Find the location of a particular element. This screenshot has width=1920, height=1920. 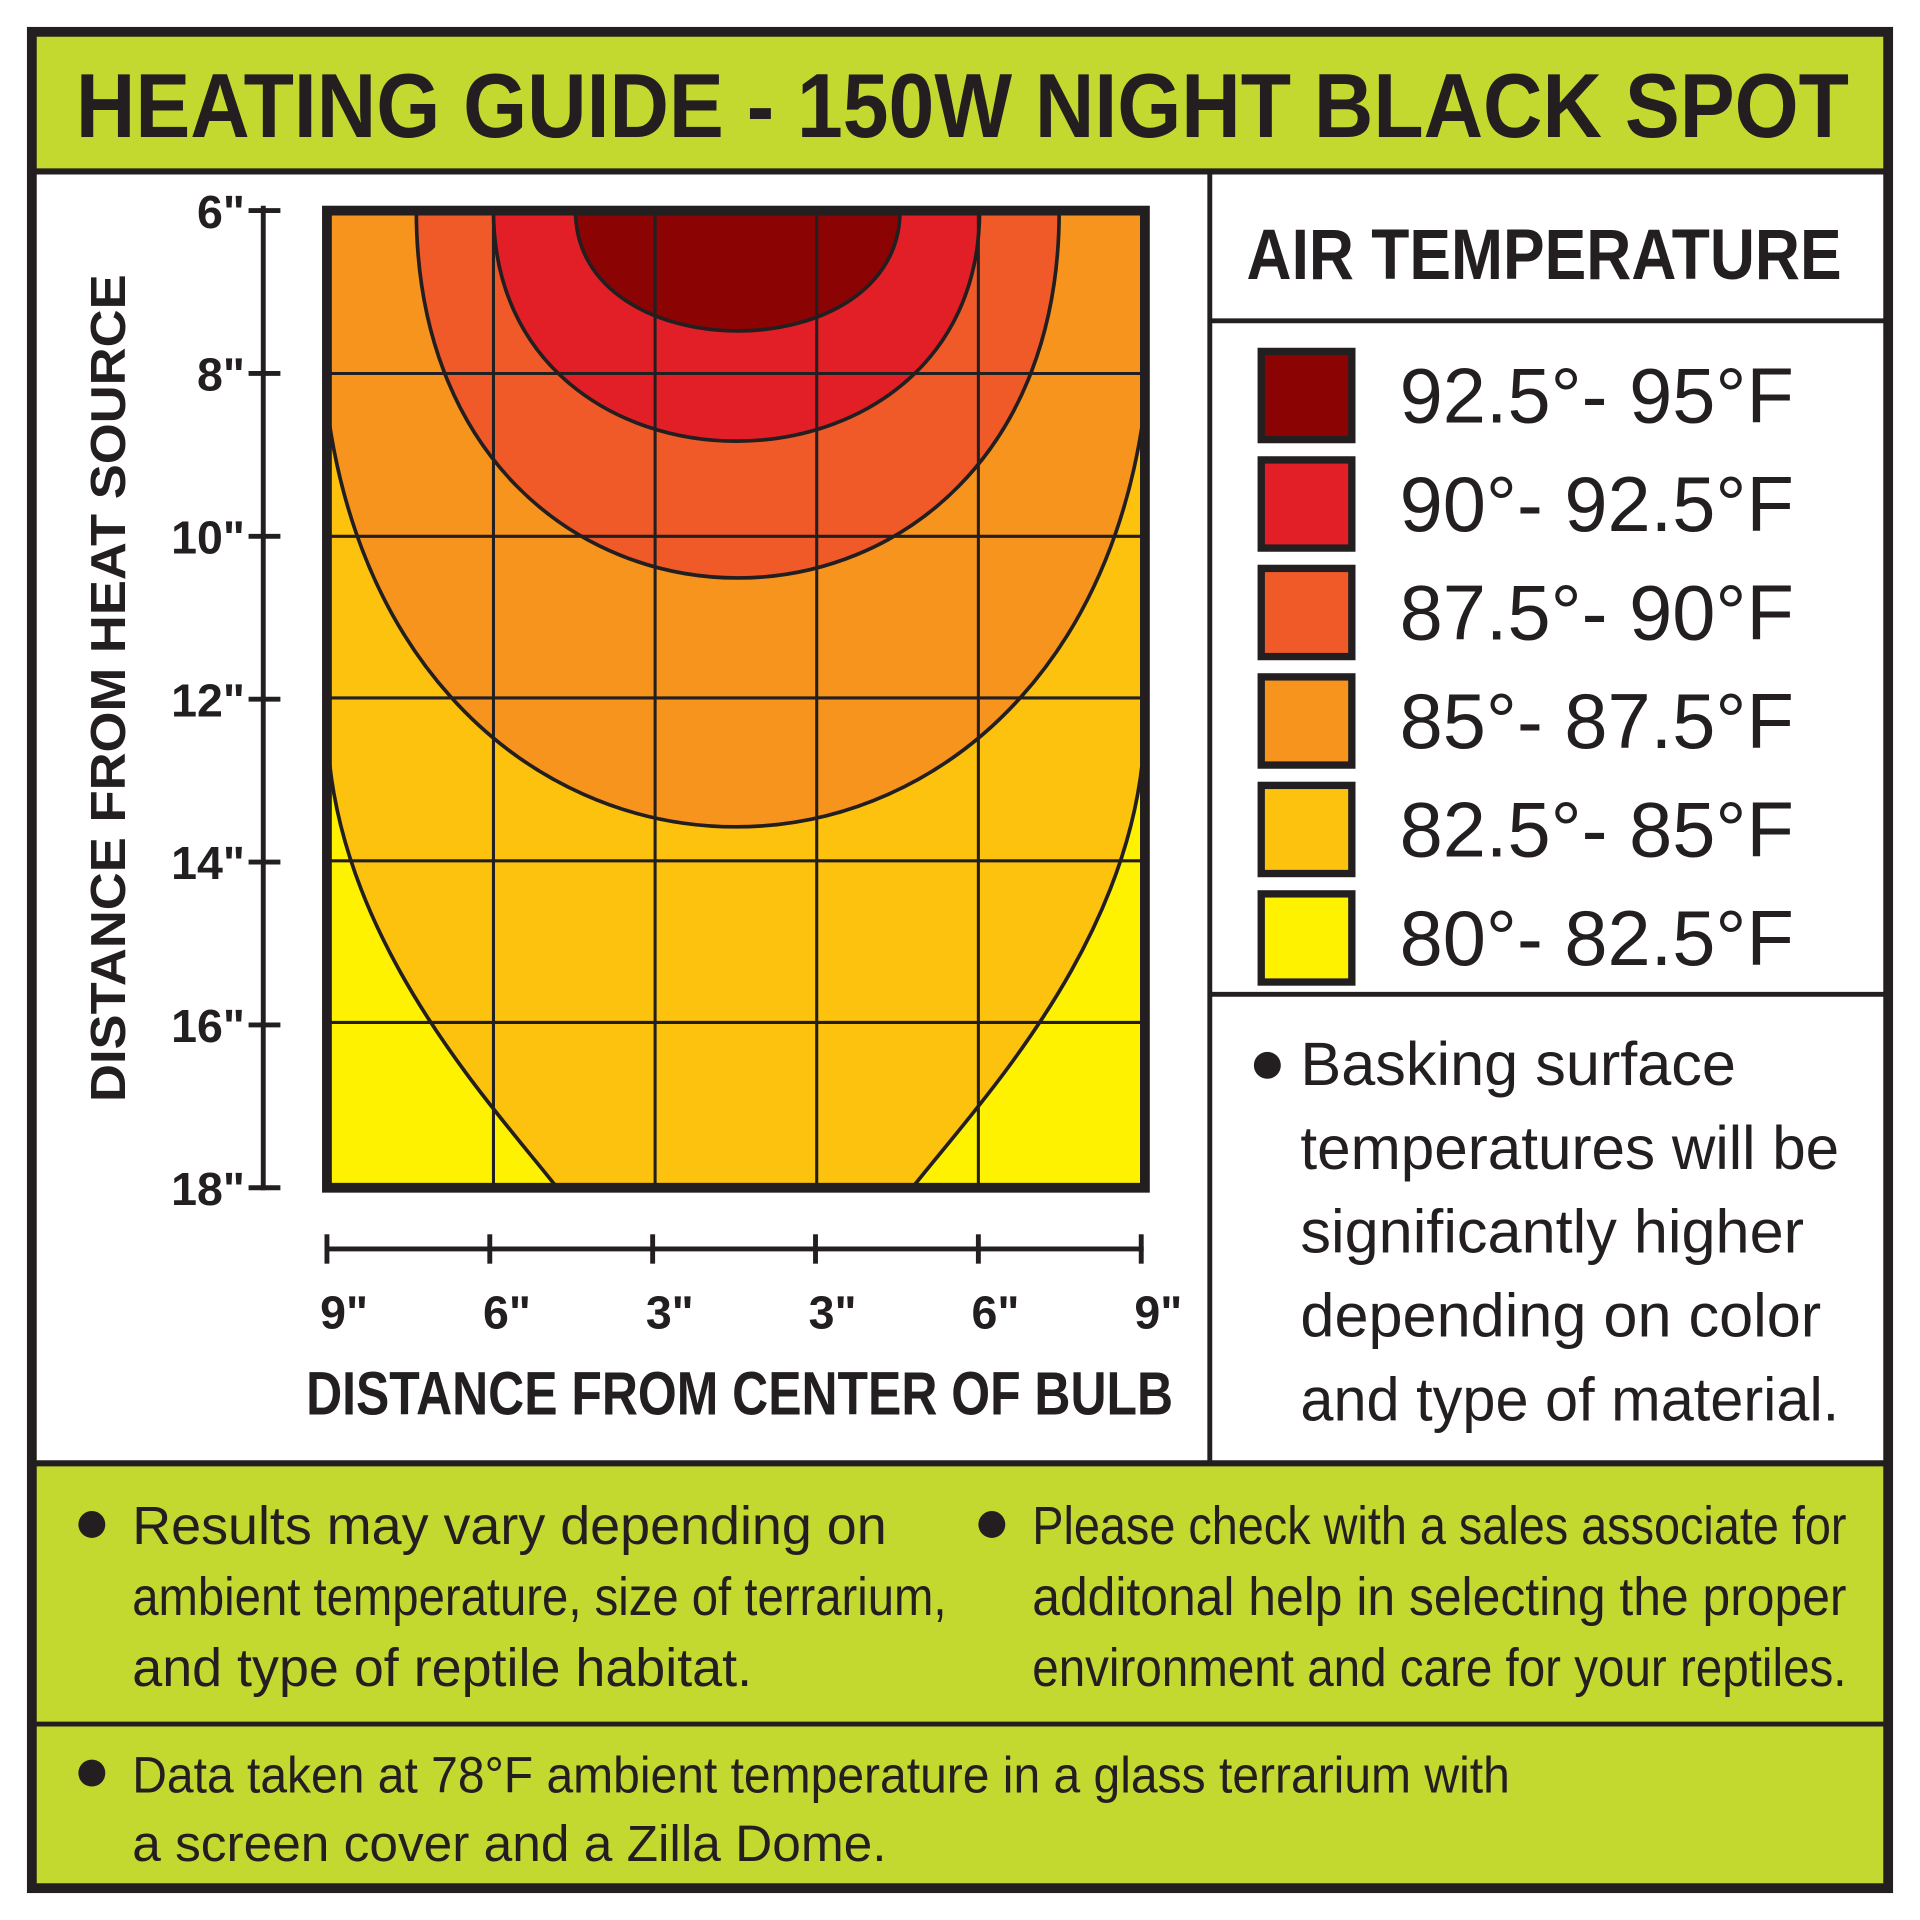

title-band is located at coordinates (960, 101).